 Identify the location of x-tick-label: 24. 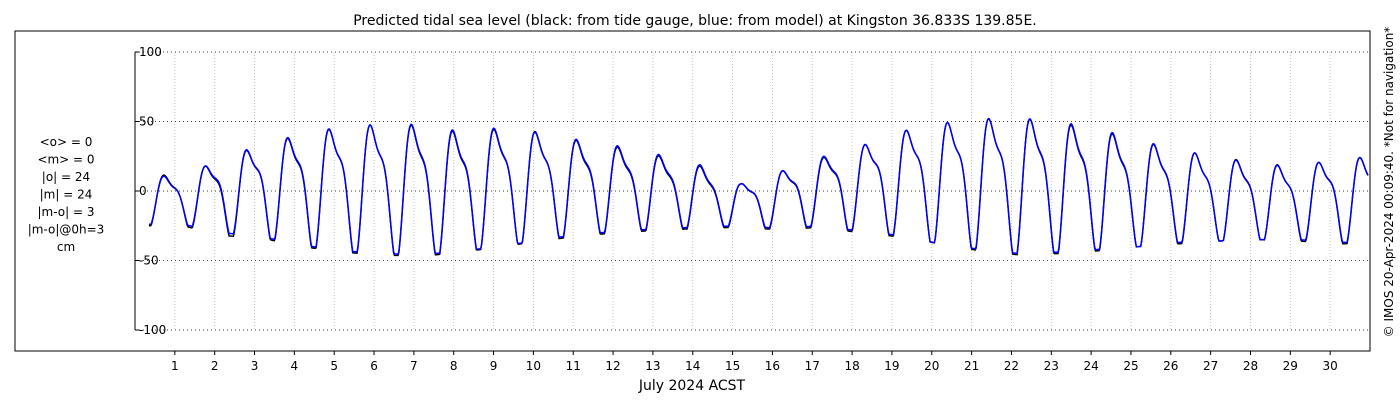
(1090, 366).